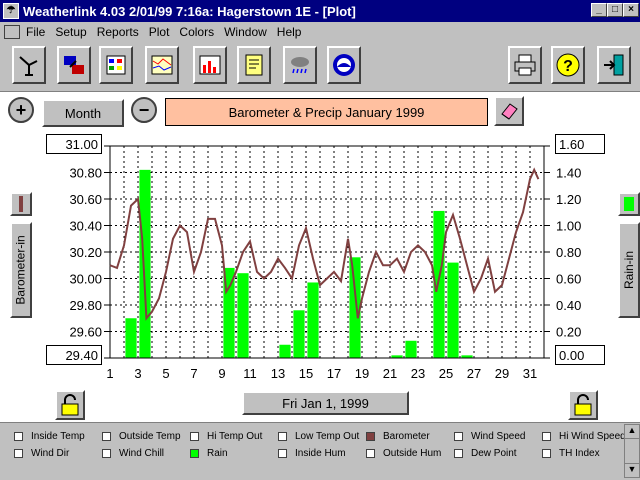  What do you see at coordinates (632, 470) in the screenshot?
I see `scroll-down-arrow: ▼` at bounding box center [632, 470].